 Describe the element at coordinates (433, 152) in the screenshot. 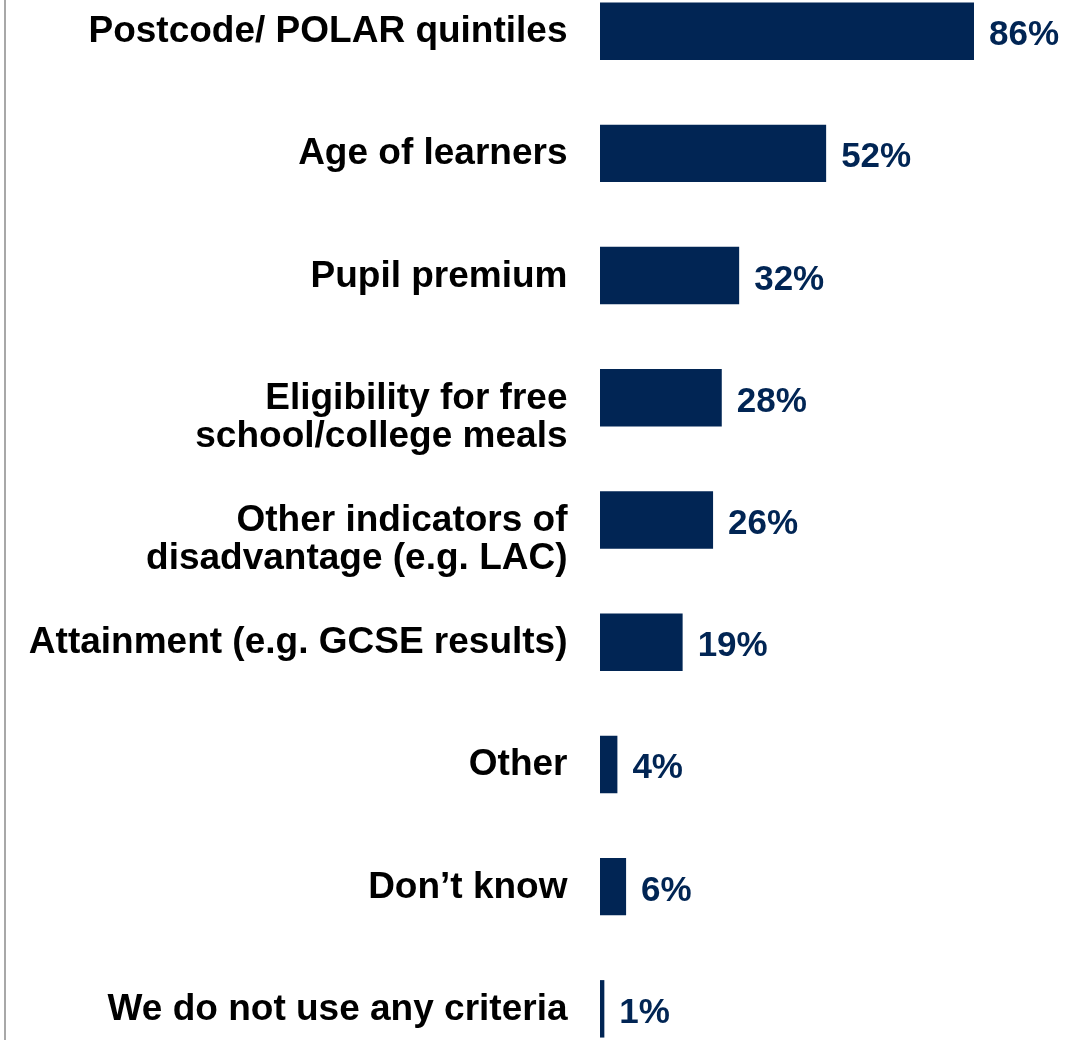

I see `y-tick-label: Age of learners` at that location.